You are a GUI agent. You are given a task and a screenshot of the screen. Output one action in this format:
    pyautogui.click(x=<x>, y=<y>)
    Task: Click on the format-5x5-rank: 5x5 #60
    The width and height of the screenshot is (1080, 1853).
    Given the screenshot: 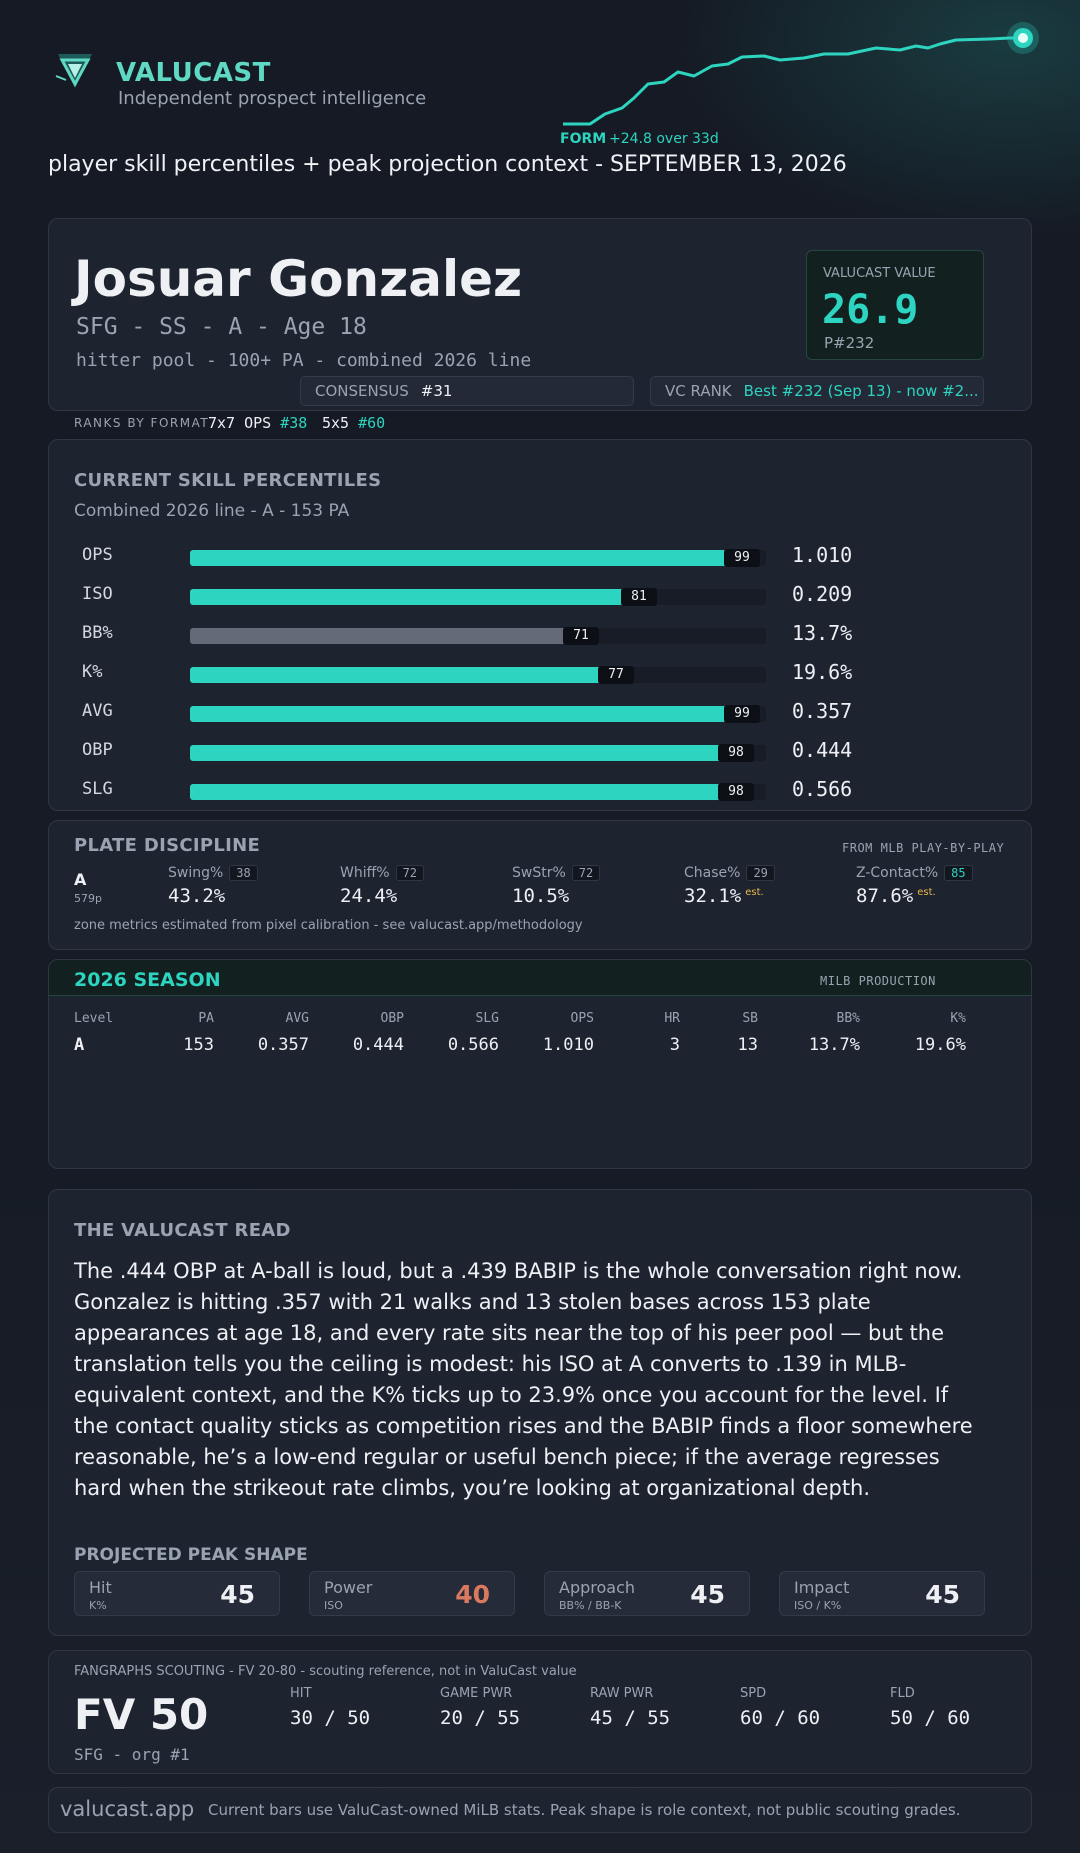 What is the action you would take?
    pyautogui.click(x=353, y=423)
    